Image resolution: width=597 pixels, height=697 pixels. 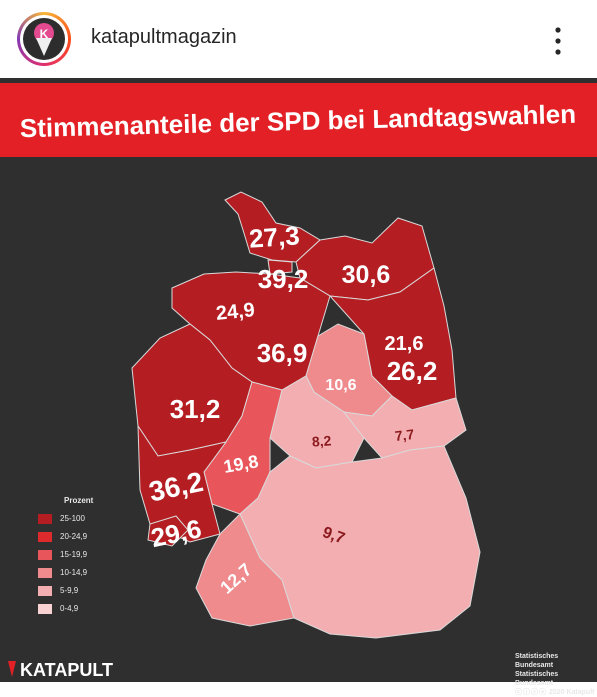 What do you see at coordinates (531, 692) in the screenshot?
I see `creative-commons-icon: ⓒⓘⓢⓐ` at bounding box center [531, 692].